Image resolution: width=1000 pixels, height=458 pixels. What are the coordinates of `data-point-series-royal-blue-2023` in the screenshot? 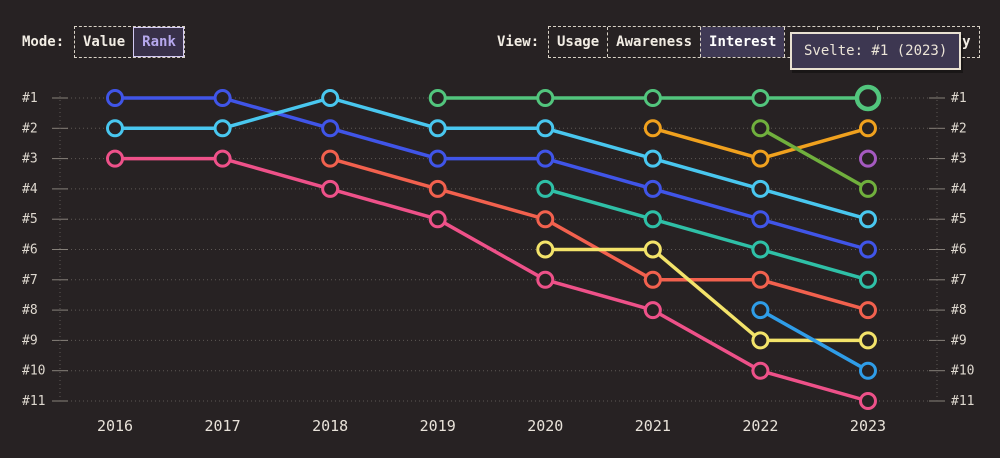 It's located at (867, 249).